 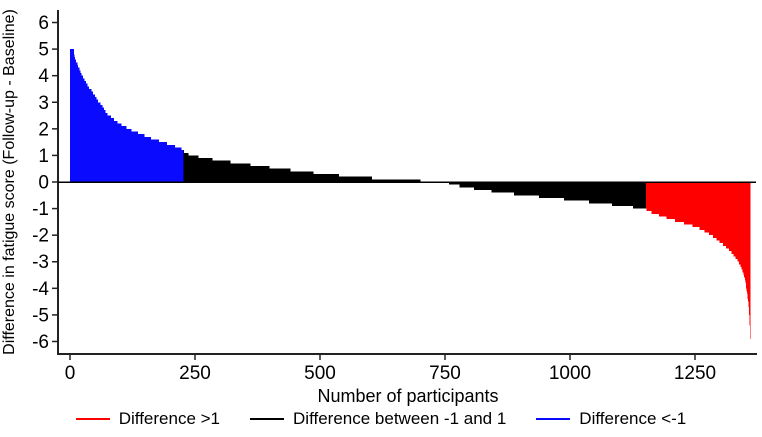 I want to click on bar-segment-difference-below-minus1, so click(x=698, y=260).